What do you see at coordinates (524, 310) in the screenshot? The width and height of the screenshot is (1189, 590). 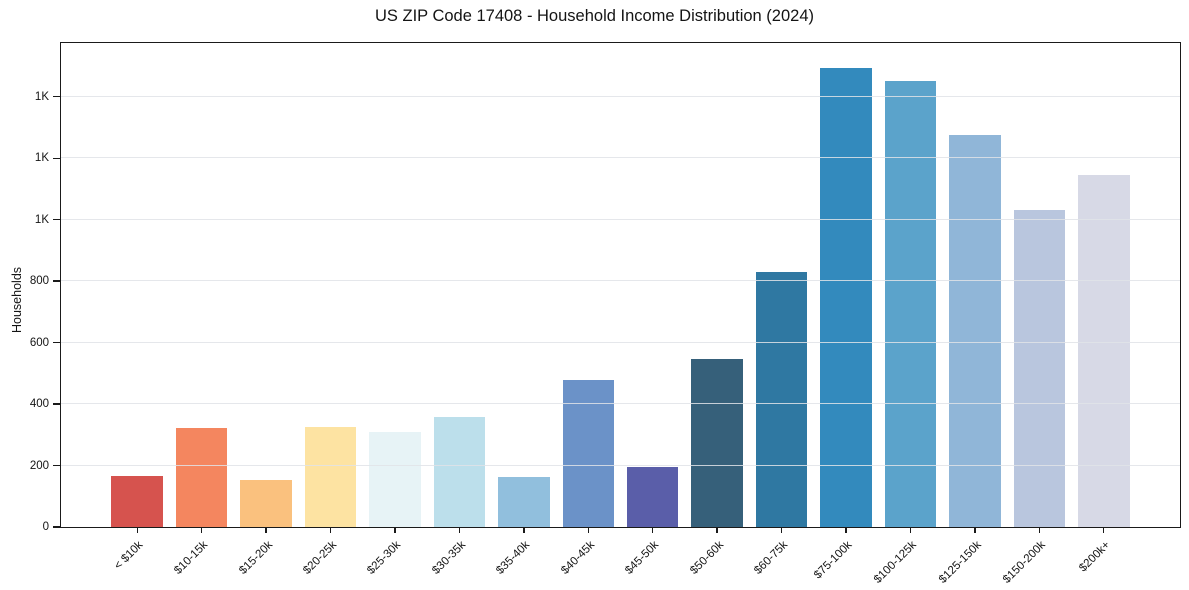 I see `bar-slot: $35-40k` at bounding box center [524, 310].